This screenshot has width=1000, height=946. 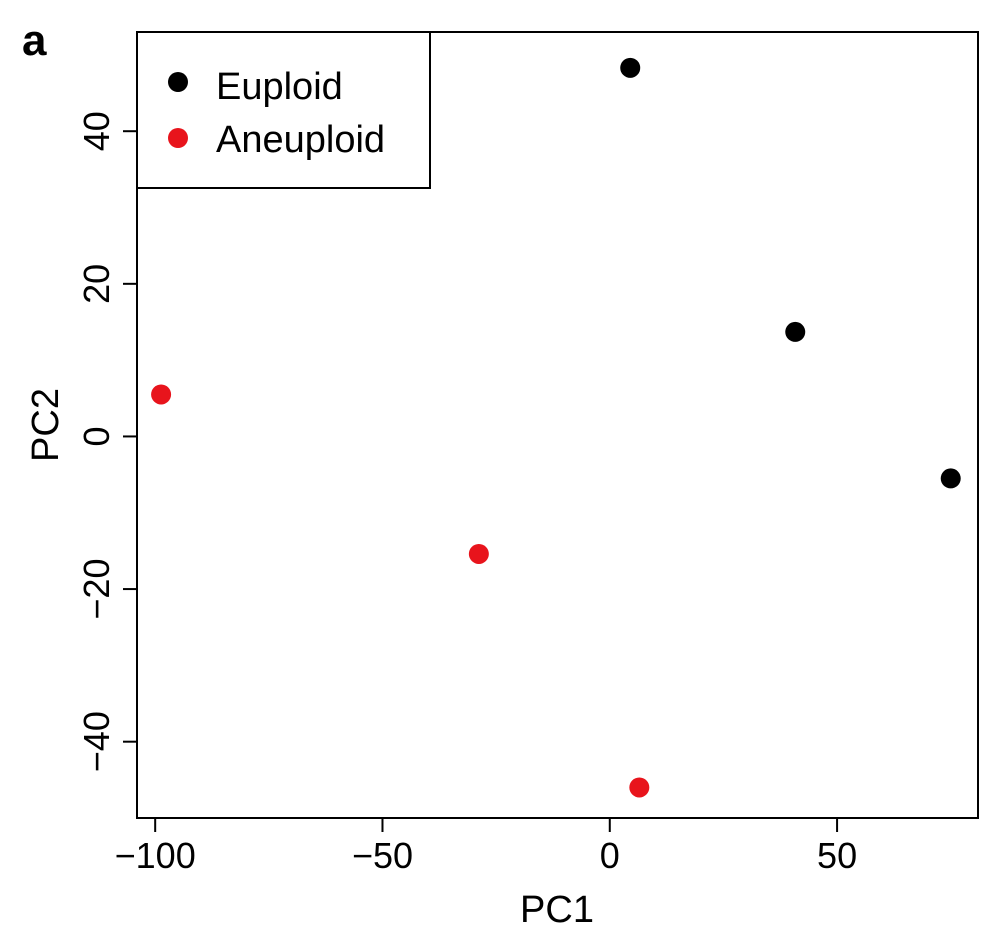 What do you see at coordinates (96, 284) in the screenshot?
I see `y-tick-label: 20` at bounding box center [96, 284].